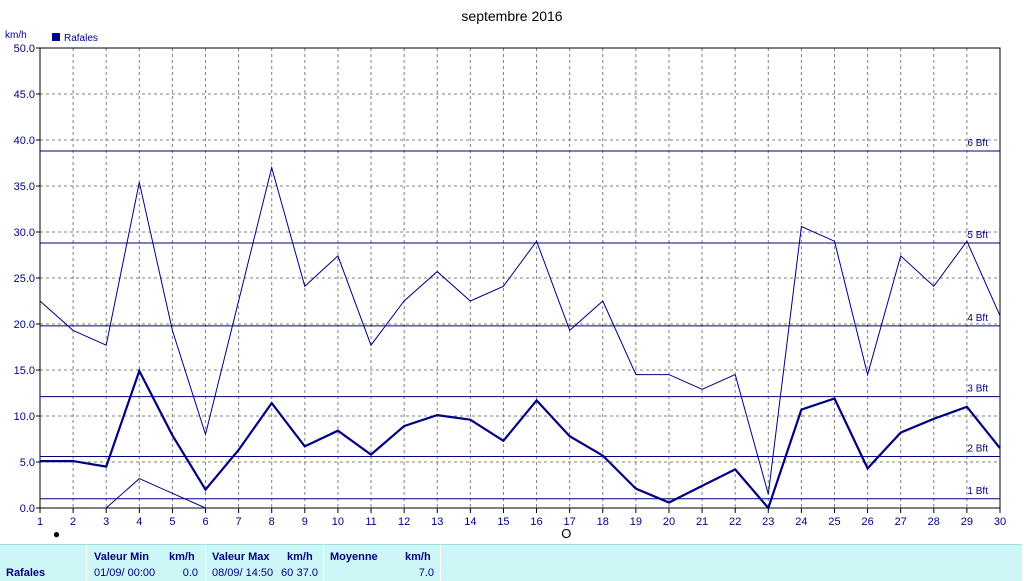 Image resolution: width=1024 pixels, height=581 pixels. I want to click on y-tick-label: 20.0, so click(24, 325).